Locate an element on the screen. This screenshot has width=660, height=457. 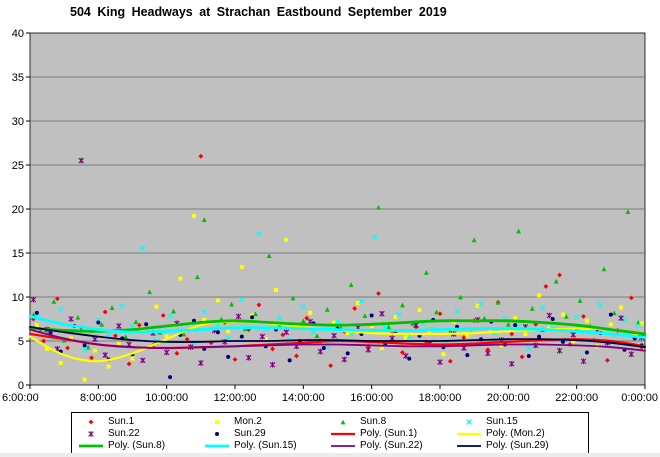
window-bottom-strip is located at coordinates (330, 455).